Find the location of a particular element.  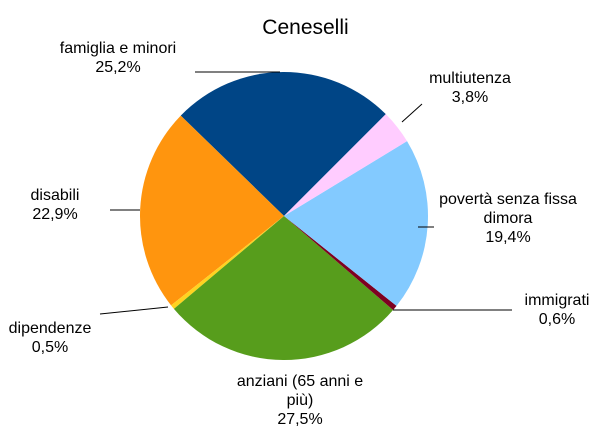

category-label: anziani (65 anni e più) is located at coordinates (300, 391).